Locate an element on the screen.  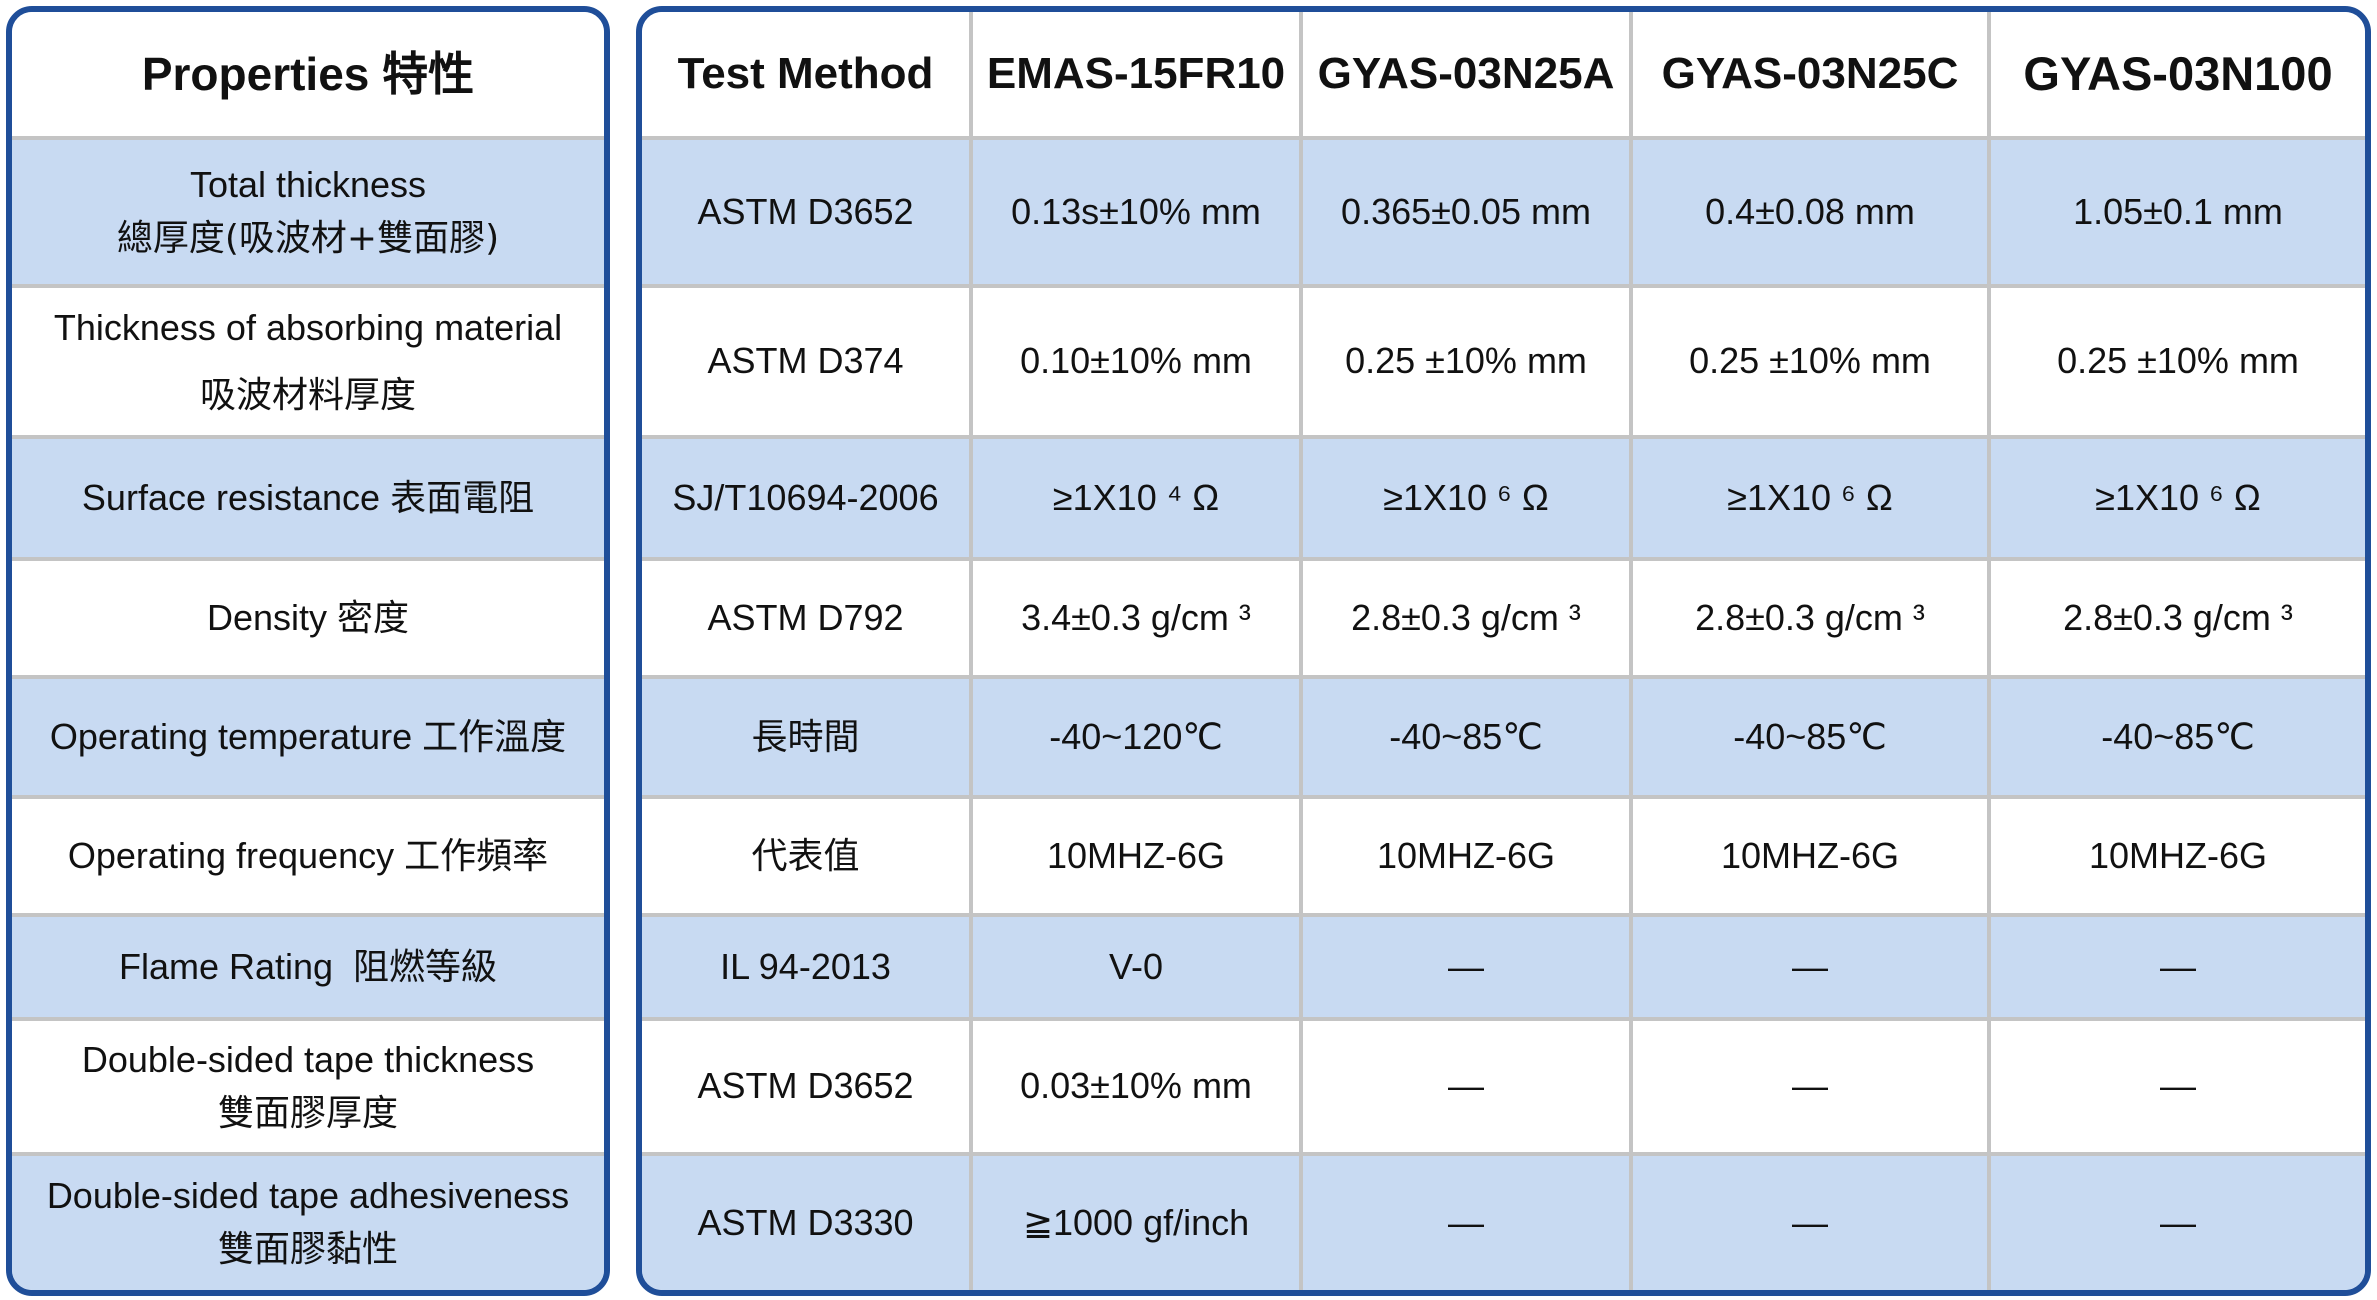
property-name-zh: 雙面膠黏性 is located at coordinates (307, 1249).